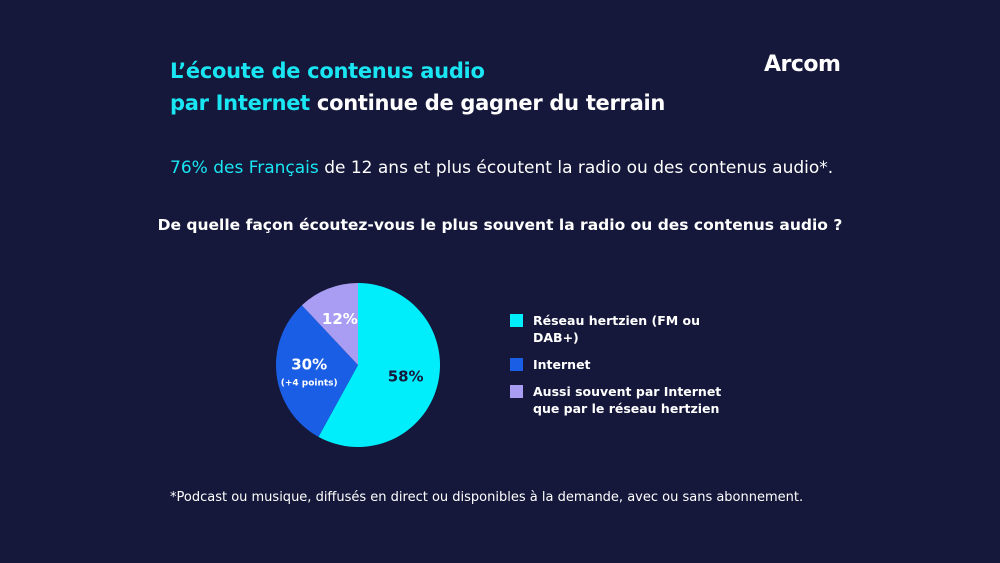  What do you see at coordinates (340, 319) in the screenshot?
I see `value-label: 12%` at bounding box center [340, 319].